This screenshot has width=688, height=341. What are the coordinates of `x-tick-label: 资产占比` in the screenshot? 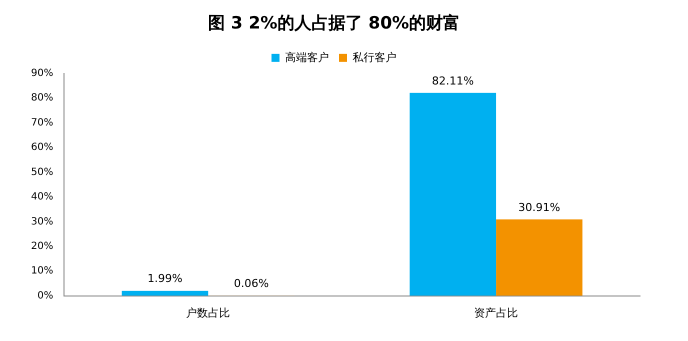 It's located at (496, 313).